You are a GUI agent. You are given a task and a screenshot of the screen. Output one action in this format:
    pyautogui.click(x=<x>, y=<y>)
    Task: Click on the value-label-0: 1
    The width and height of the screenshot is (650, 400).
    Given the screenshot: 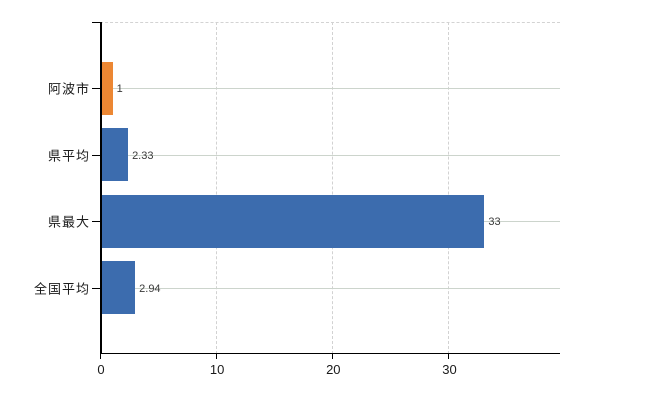 What is the action you would take?
    pyautogui.click(x=119, y=89)
    